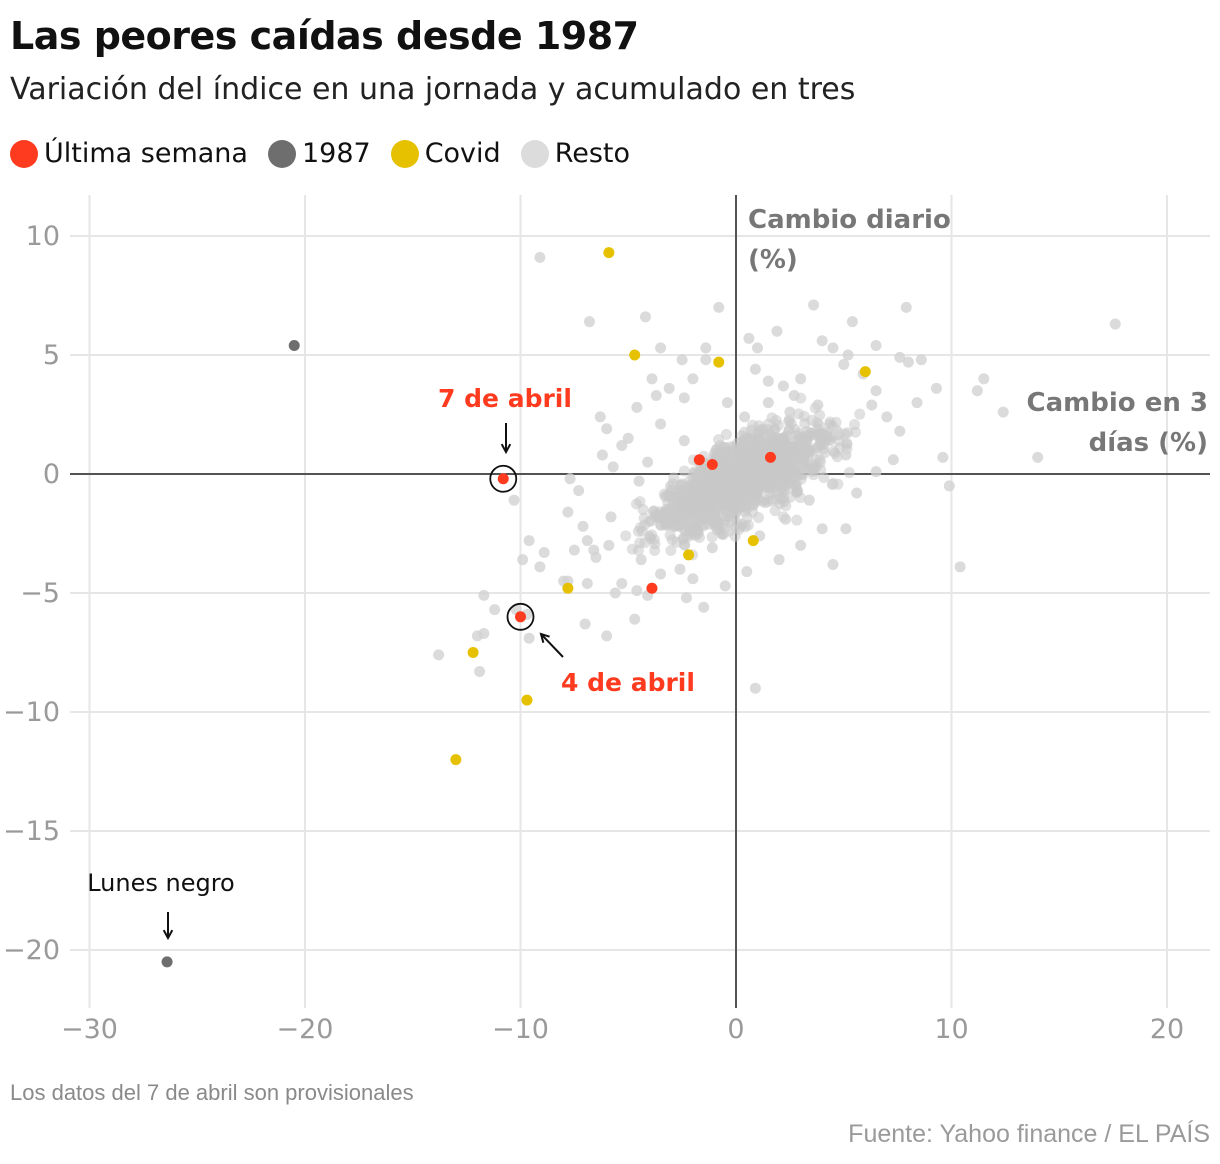  I want to click on y-tick-label: −5, so click(40, 593).